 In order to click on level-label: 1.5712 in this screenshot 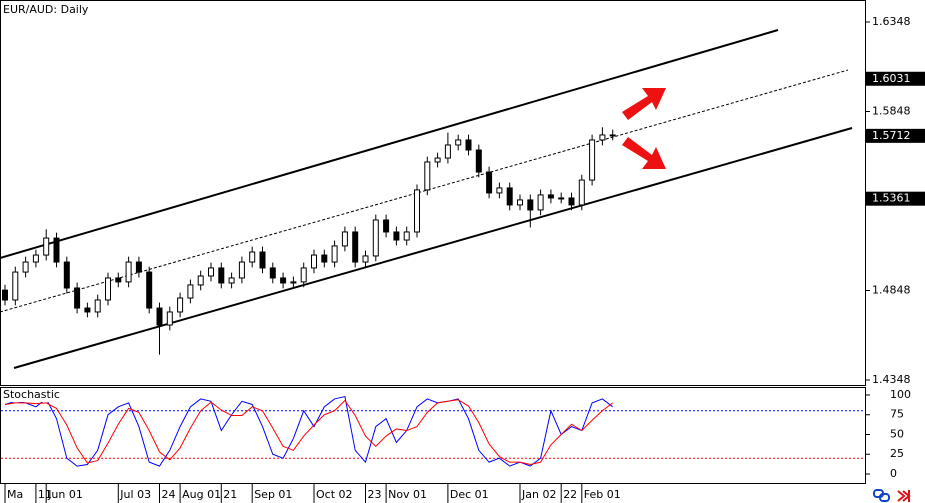, I will do `click(891, 135)`.